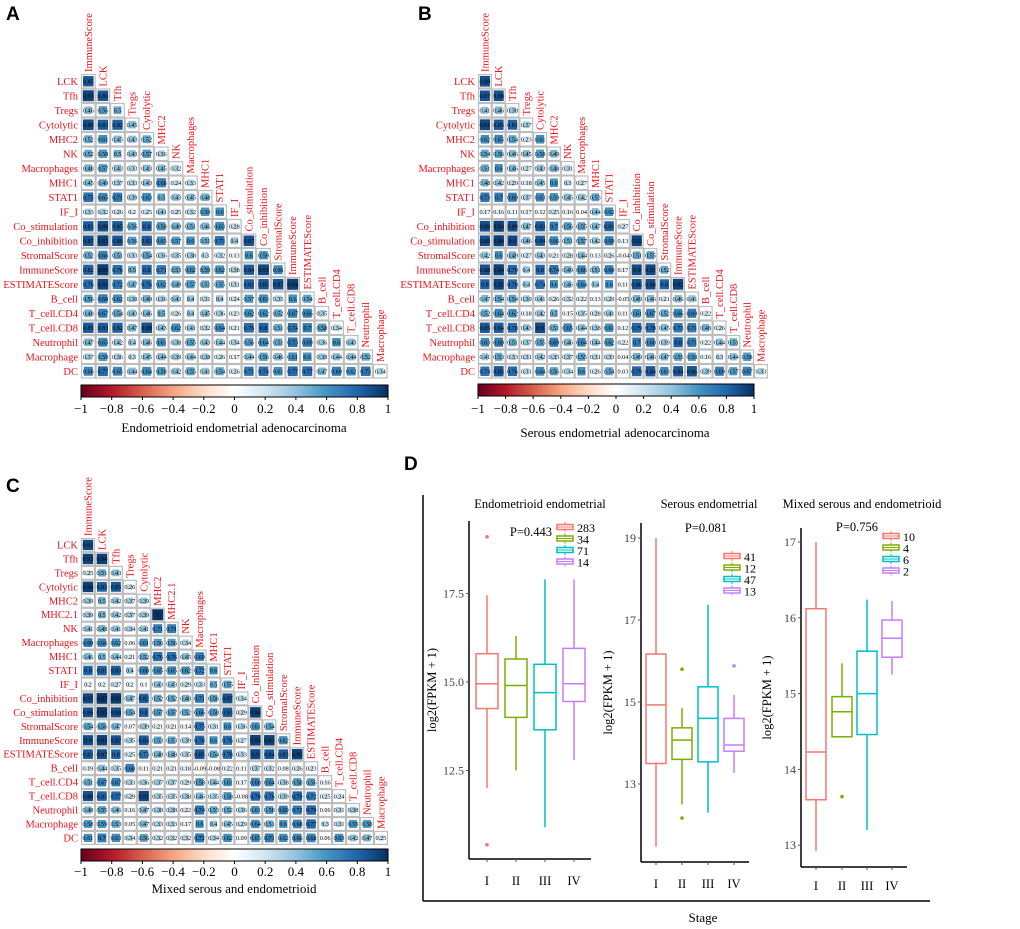 Image resolution: width=1020 pixels, height=929 pixels. What do you see at coordinates (199, 838) in the screenshot?
I see `cell-value: 0.72` at bounding box center [199, 838].